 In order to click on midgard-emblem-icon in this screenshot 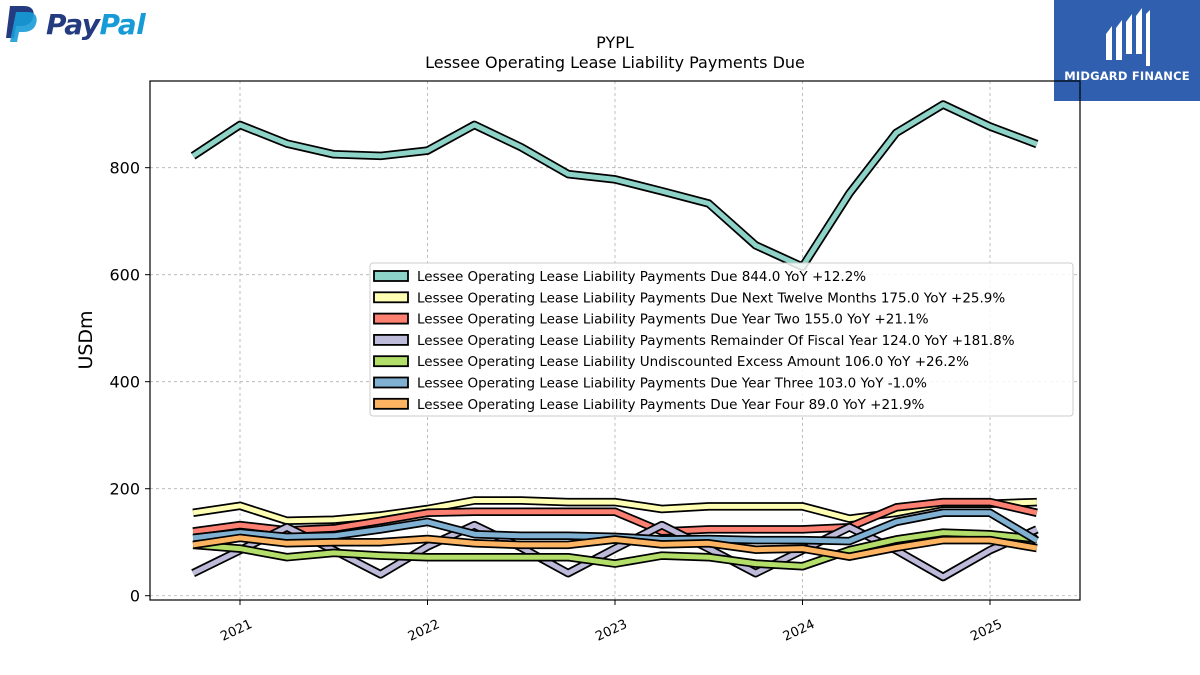, I will do `click(1128, 39)`.